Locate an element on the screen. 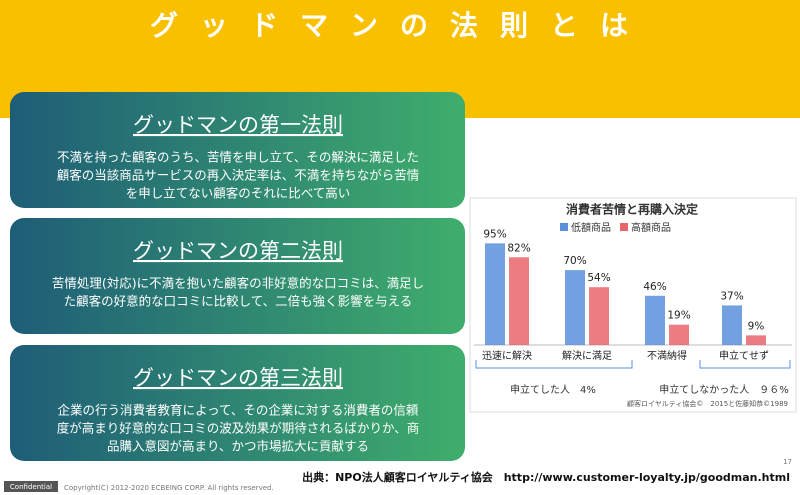 The image size is (800, 495). law-title: グッドマンの第三法則 is located at coordinates (238, 378).